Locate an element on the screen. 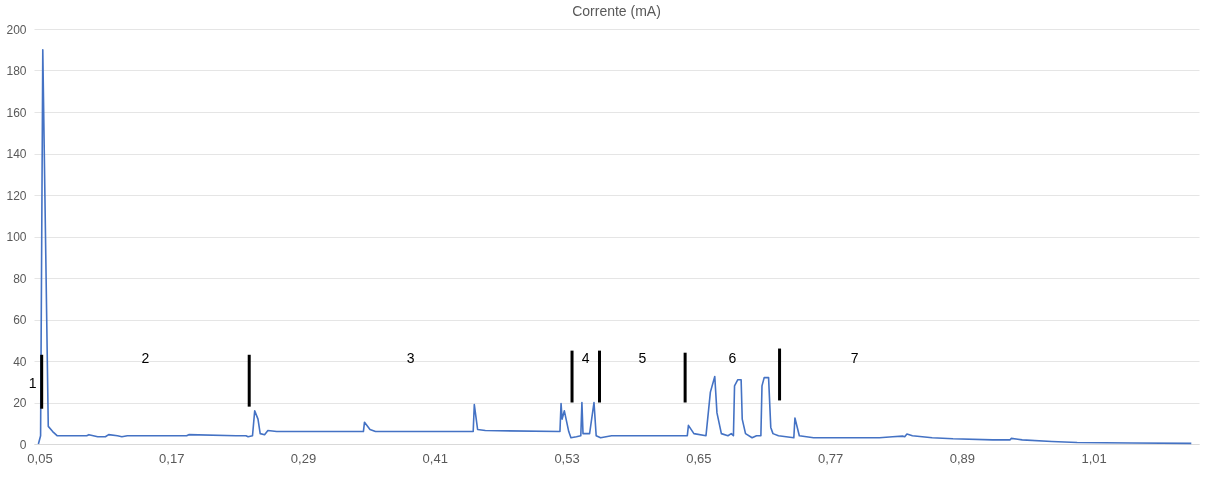  x-tick-label: 0,53 is located at coordinates (567, 458).